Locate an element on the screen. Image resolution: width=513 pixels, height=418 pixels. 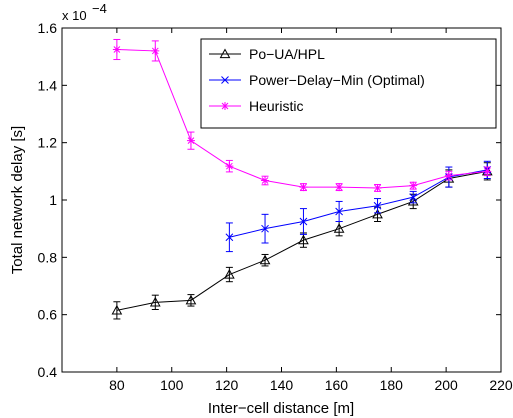
y-tick-label: 1 is located at coordinates (53, 200).